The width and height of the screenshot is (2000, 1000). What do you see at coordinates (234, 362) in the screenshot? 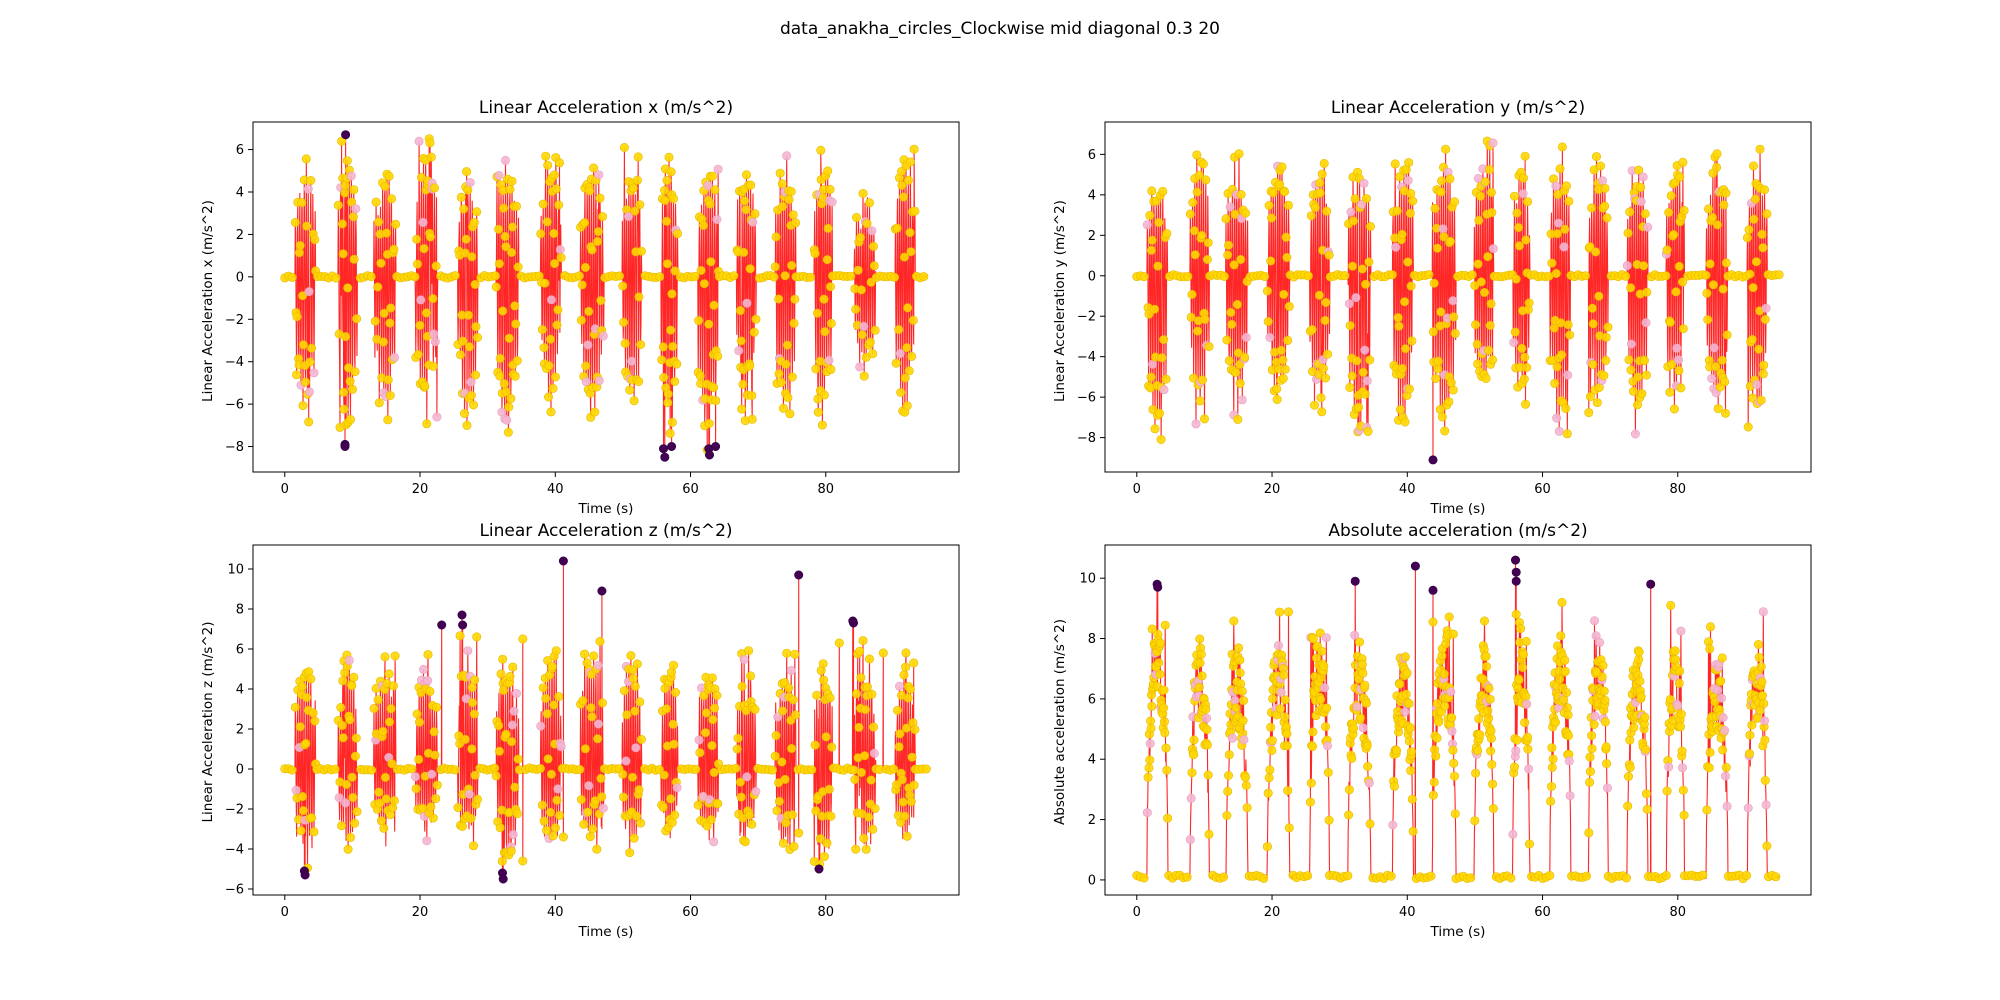
I see `y-tick-label: −4` at bounding box center [234, 362].